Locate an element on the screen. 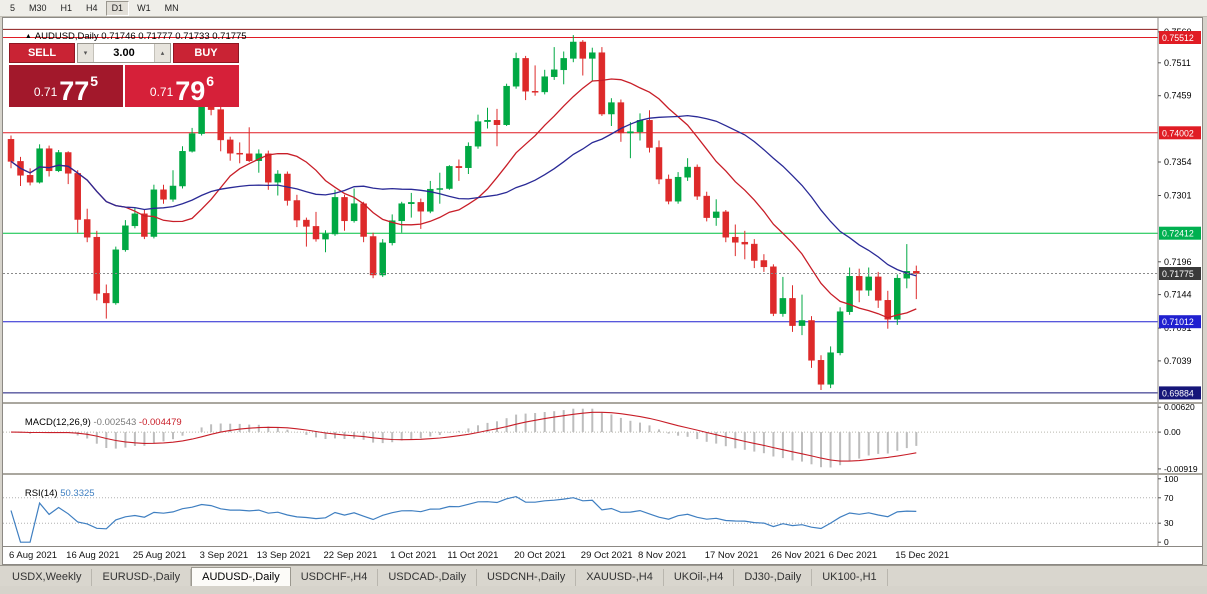 The image size is (1207, 594). buy-price-box: 0.71 79 6 is located at coordinates (182, 86).